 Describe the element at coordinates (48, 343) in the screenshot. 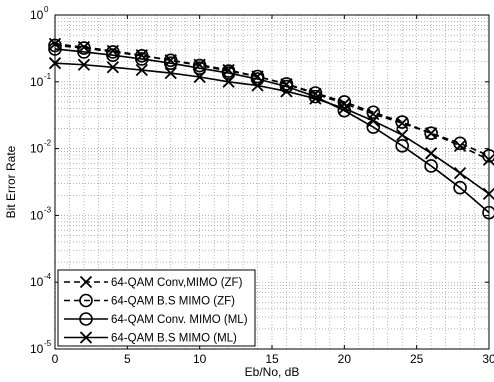

I see `y-tick-exponent: -5` at that location.